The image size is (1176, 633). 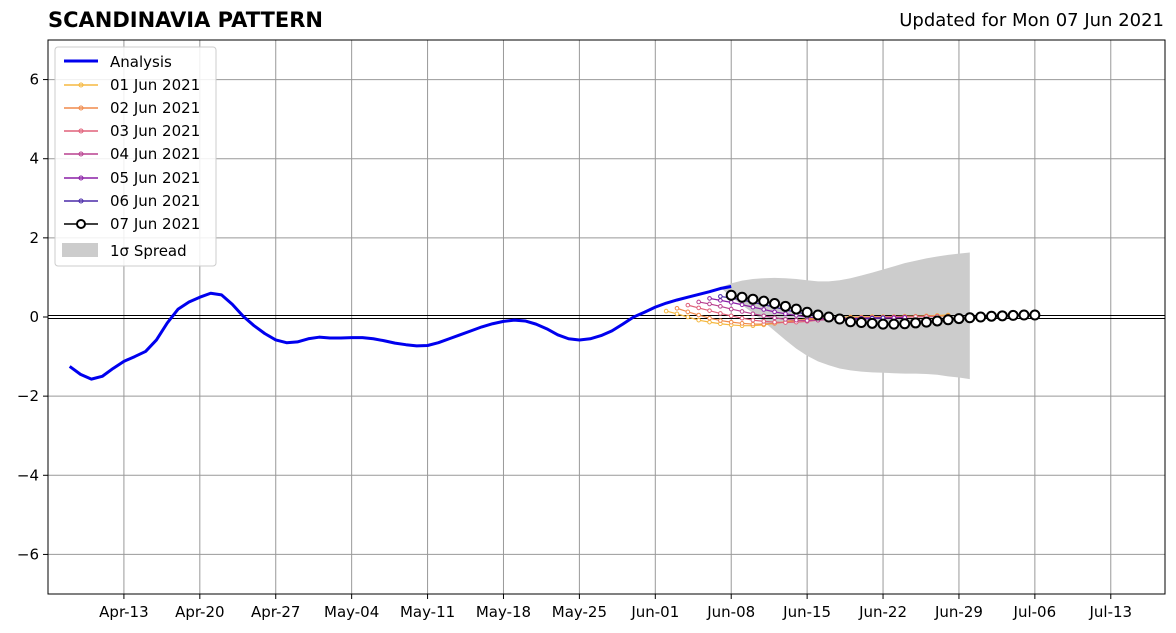 I want to click on x-tick-label: May-25, so click(x=579, y=612).